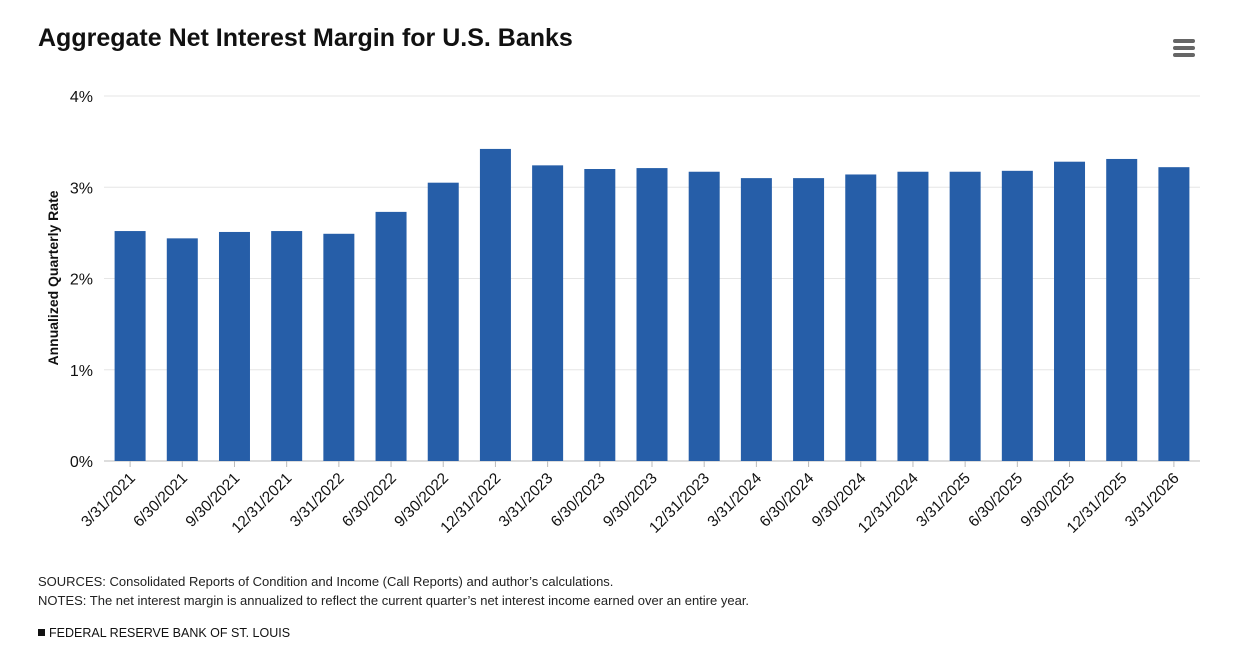  What do you see at coordinates (317, 500) in the screenshot?
I see `x-tick-label: 3/31/2022` at bounding box center [317, 500].